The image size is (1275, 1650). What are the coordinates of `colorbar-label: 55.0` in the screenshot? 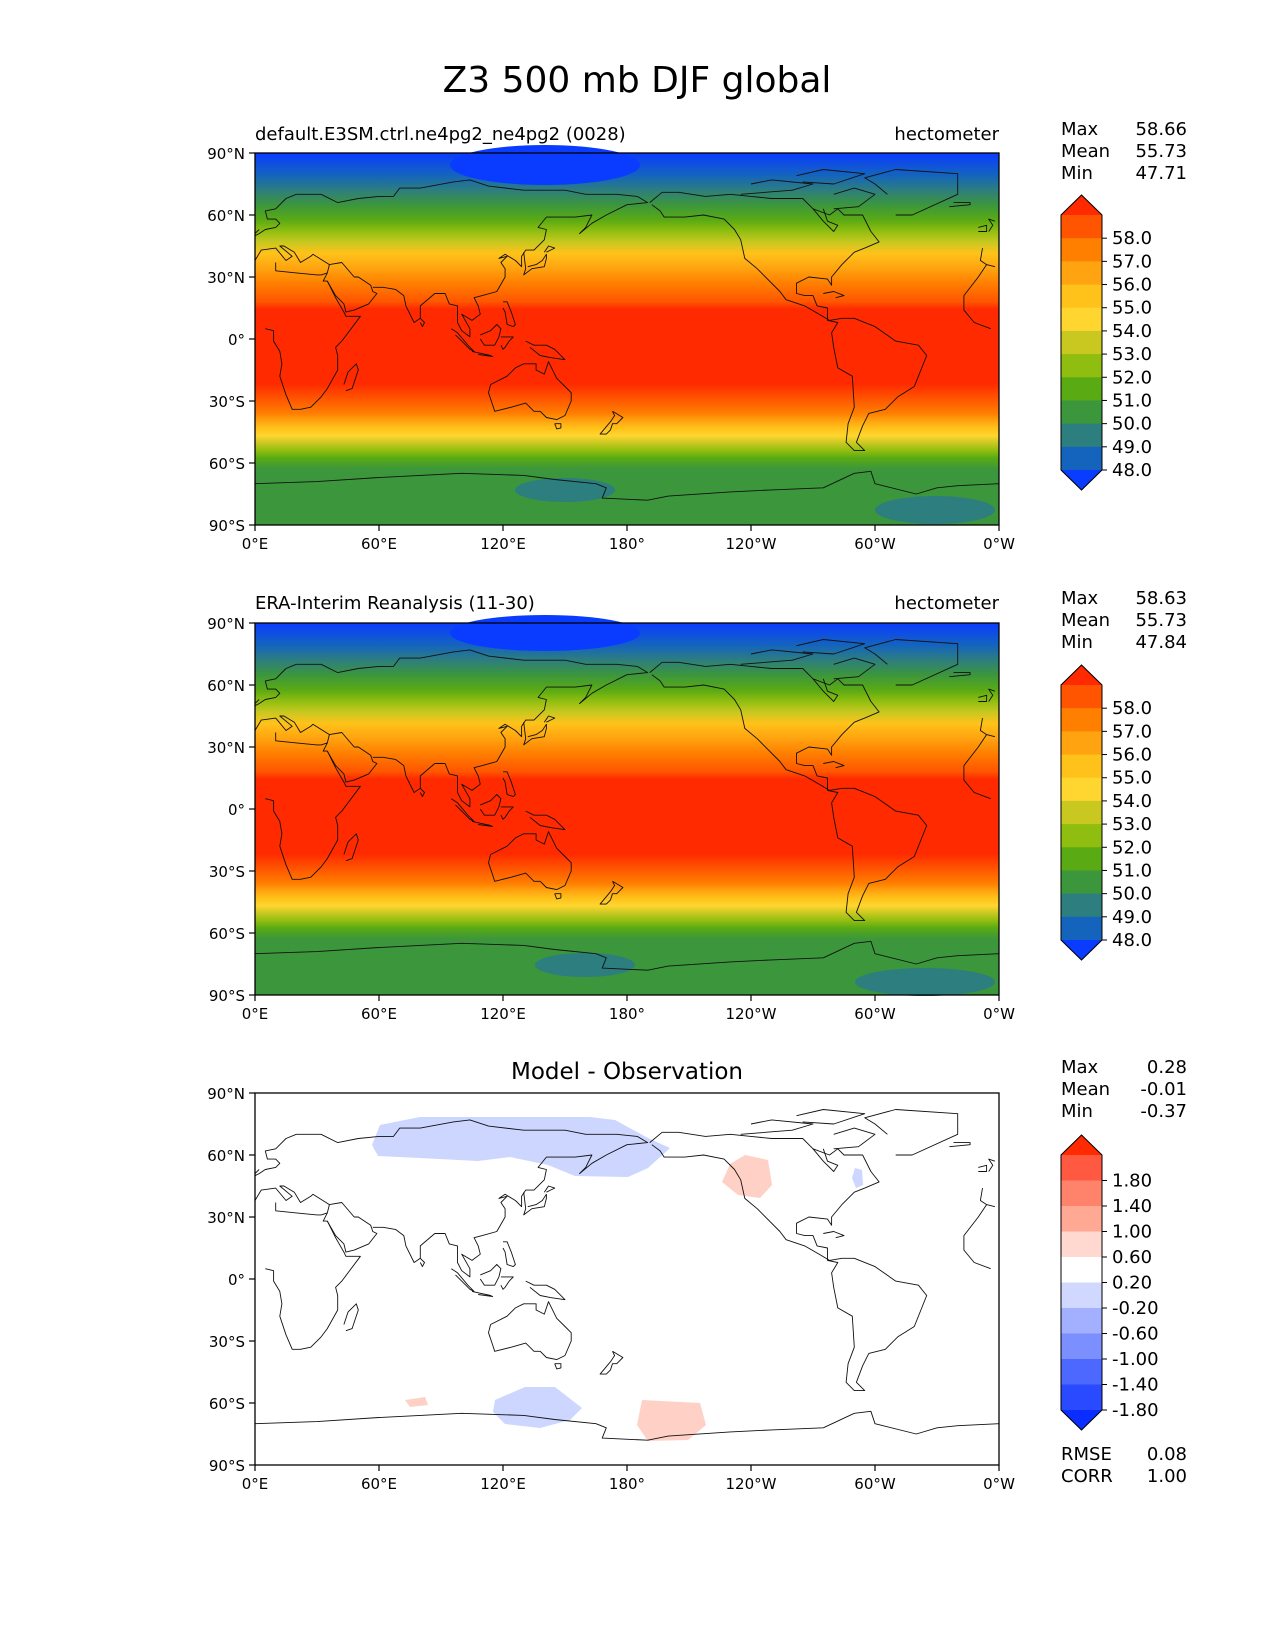 It's located at (1132, 778).